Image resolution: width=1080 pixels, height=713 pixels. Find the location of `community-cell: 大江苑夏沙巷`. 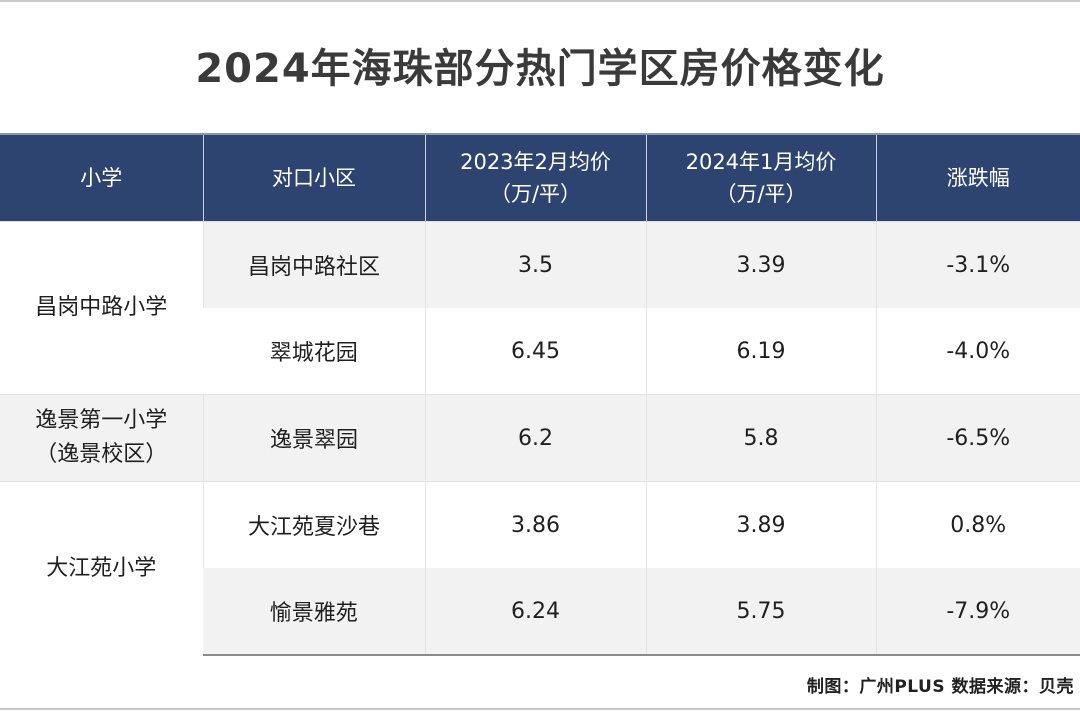

community-cell: 大江苑夏沙巷 is located at coordinates (313, 524).